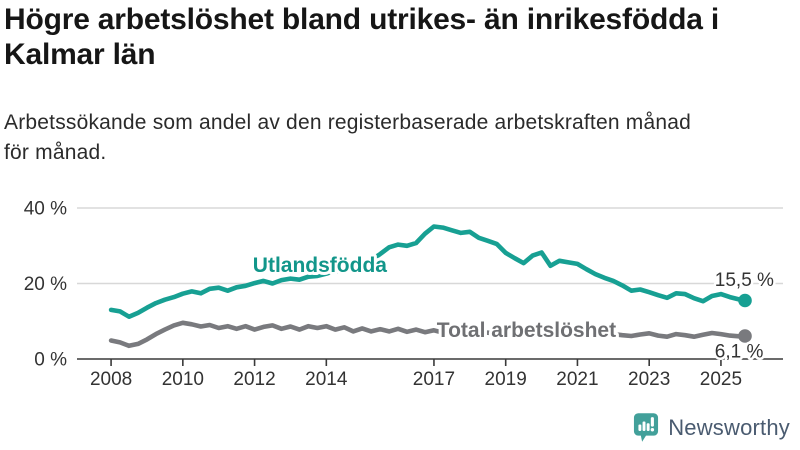 The height and width of the screenshot is (450, 800). What do you see at coordinates (320, 265) in the screenshot?
I see `annotation-0: Utlandsfödda` at bounding box center [320, 265].